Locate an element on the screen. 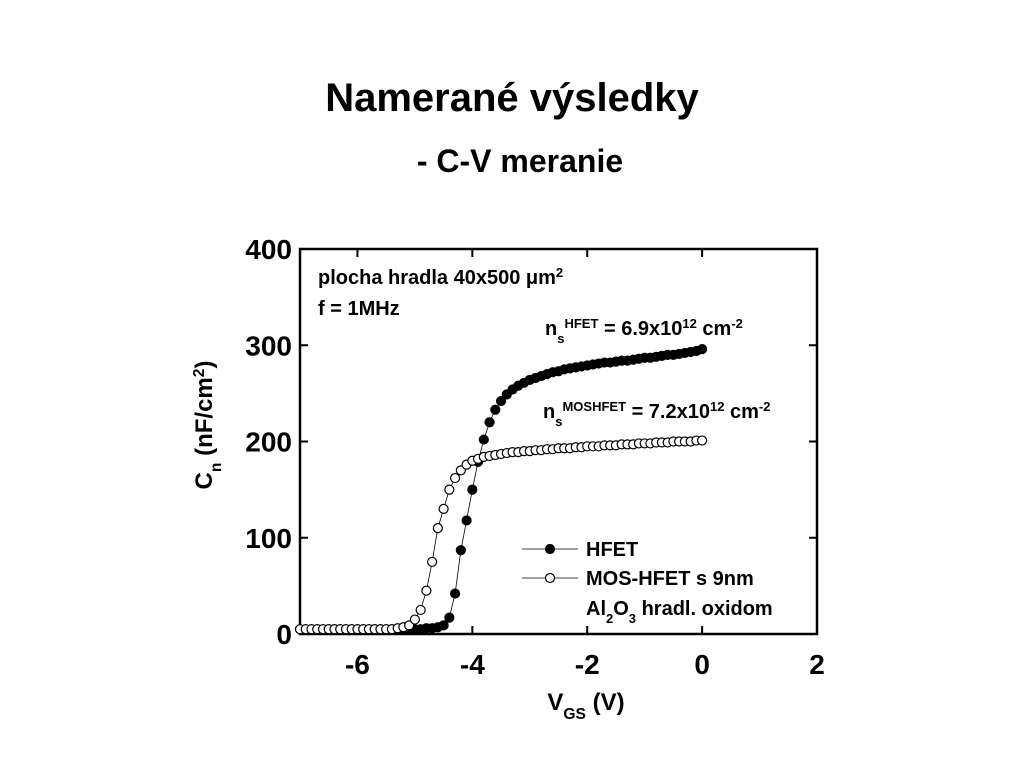 This screenshot has width=1024, height=768. legend-note-part: hradl. oxidom is located at coordinates (704, 609).